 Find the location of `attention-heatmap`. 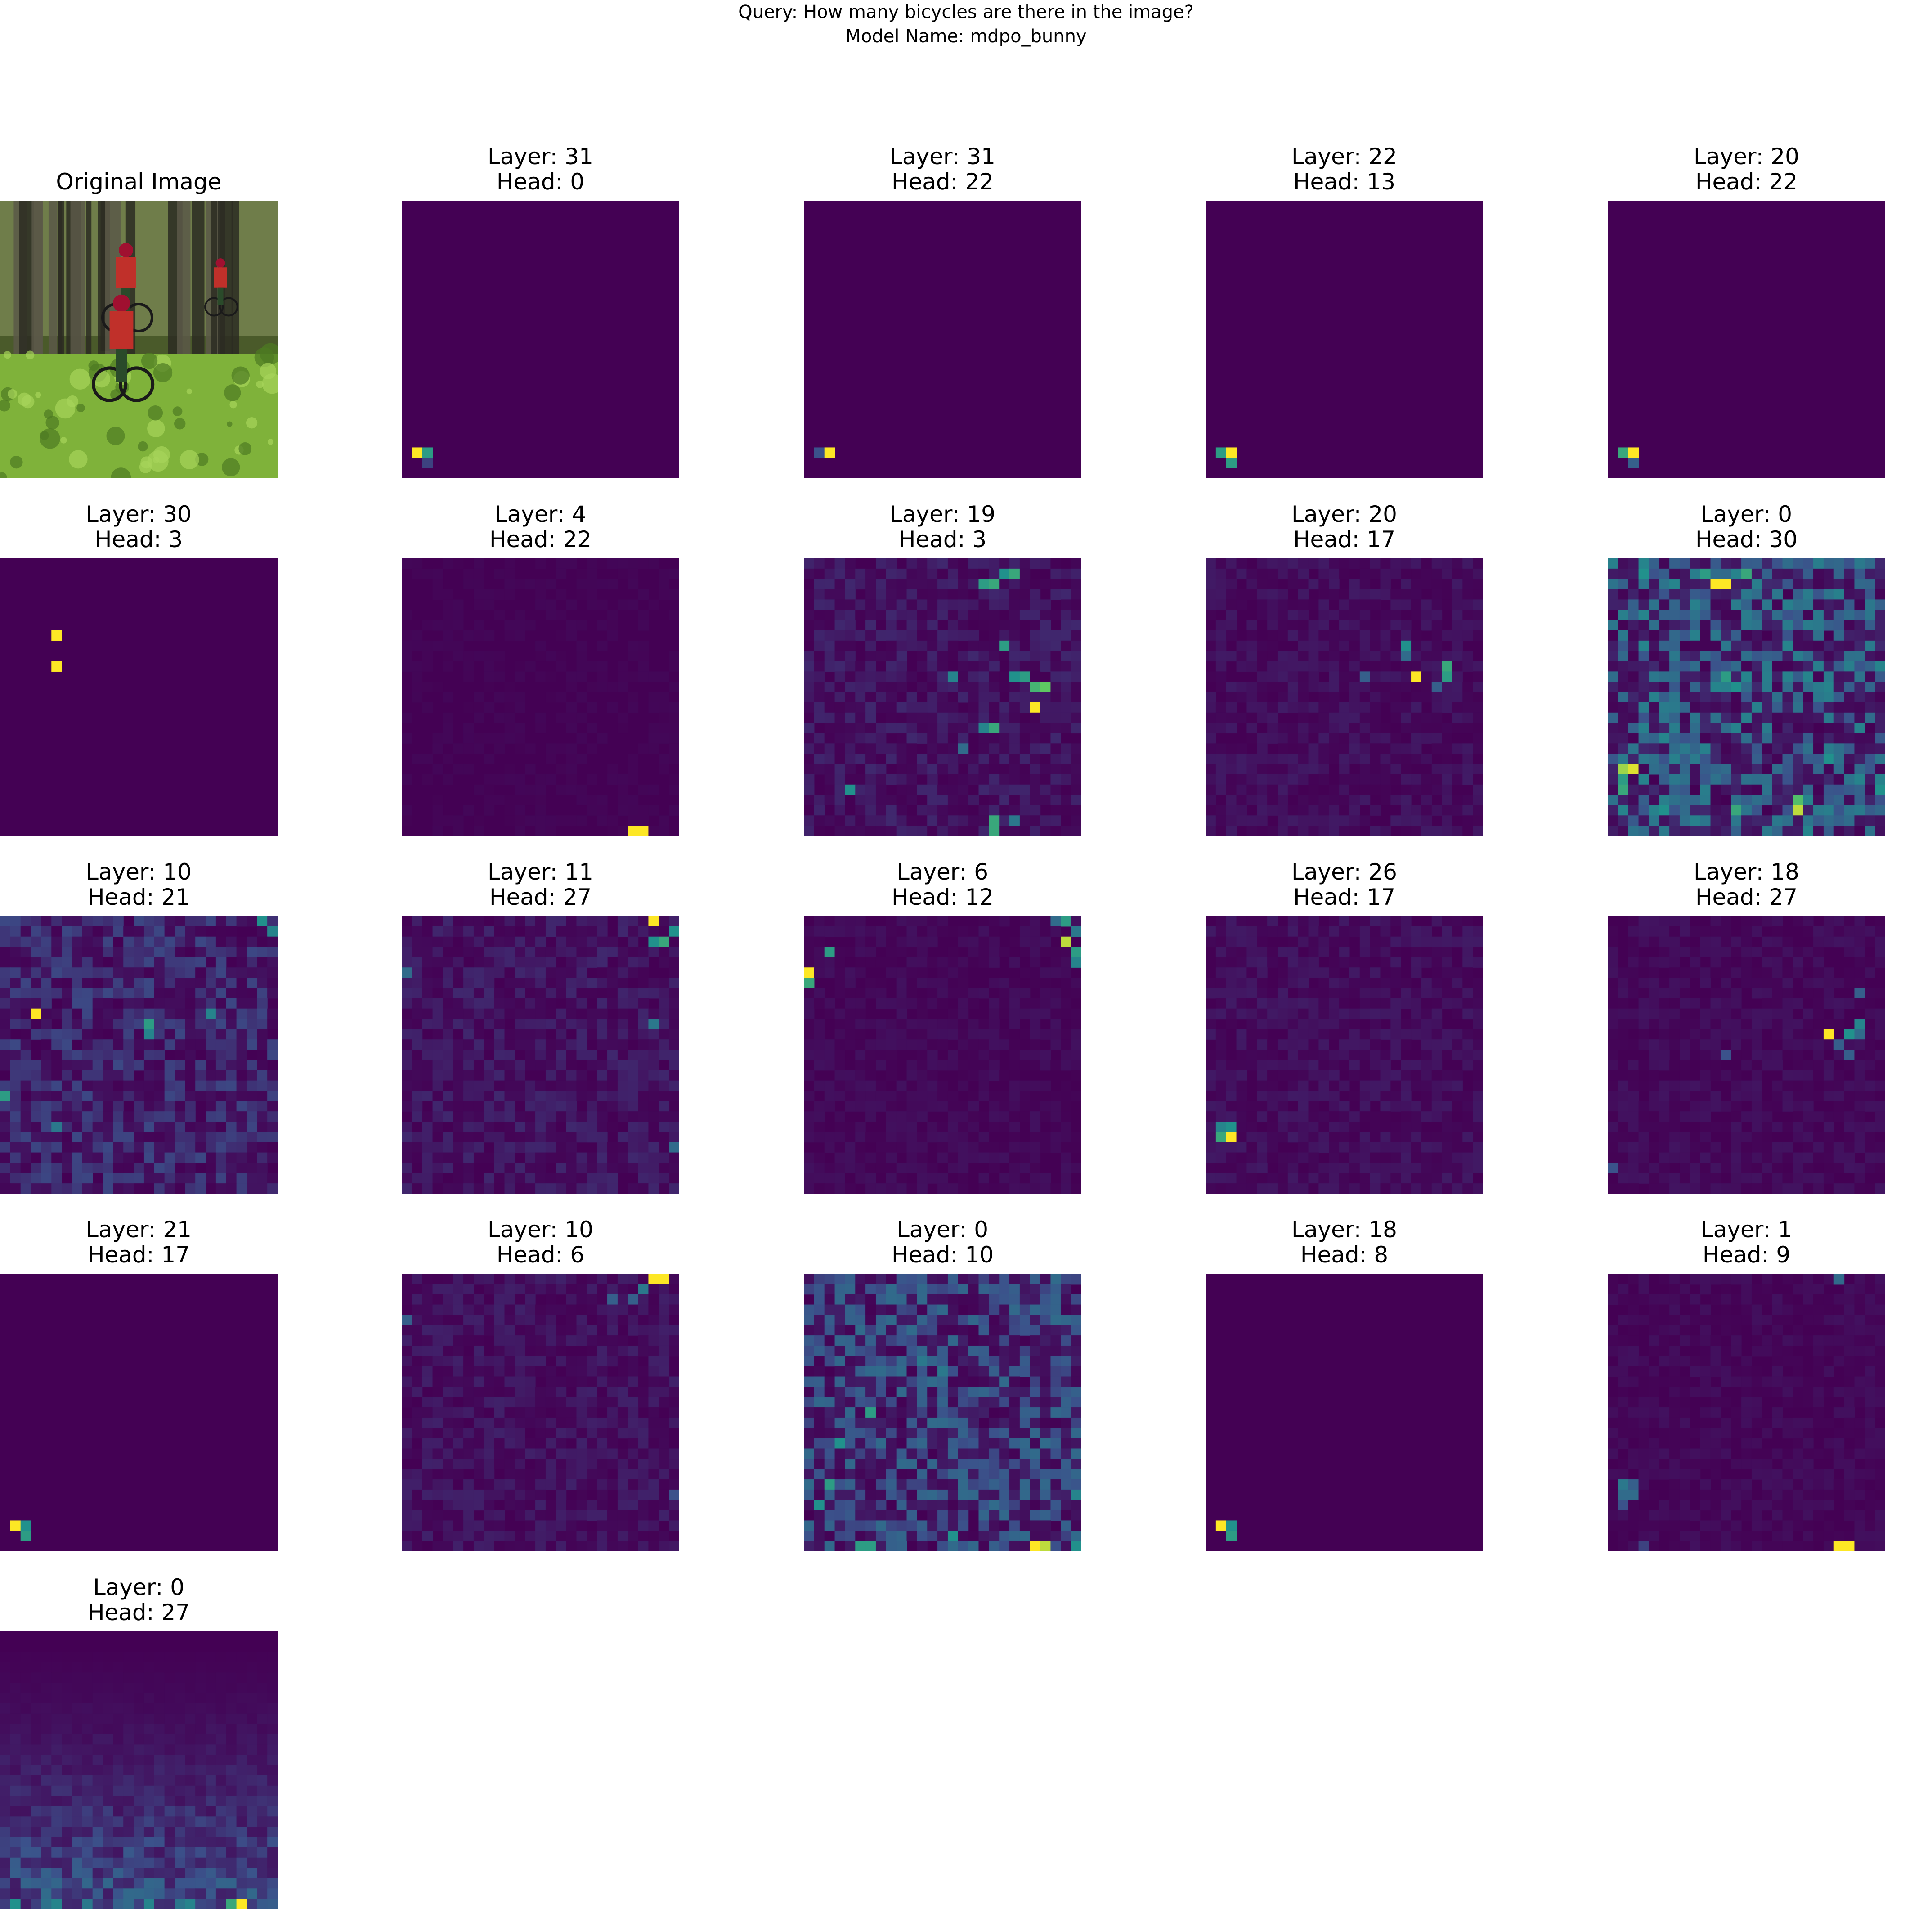

attention-heatmap is located at coordinates (942, 697).